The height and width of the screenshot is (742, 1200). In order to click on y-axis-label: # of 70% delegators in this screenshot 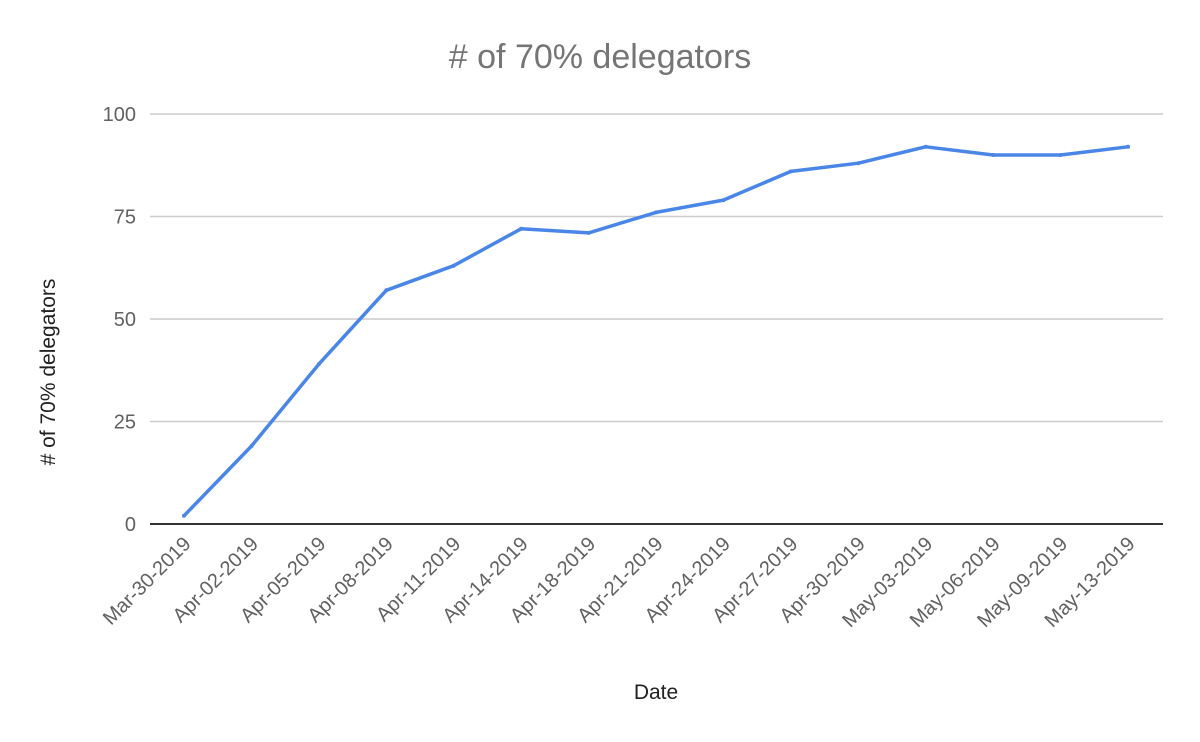, I will do `click(48, 372)`.